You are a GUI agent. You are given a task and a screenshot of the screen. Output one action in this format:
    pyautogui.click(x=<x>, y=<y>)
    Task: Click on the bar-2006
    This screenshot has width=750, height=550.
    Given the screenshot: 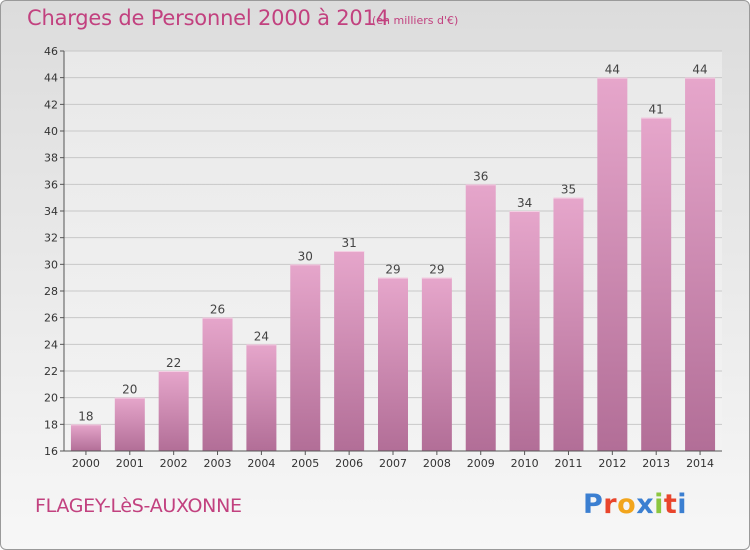 What is the action you would take?
    pyautogui.click(x=349, y=351)
    